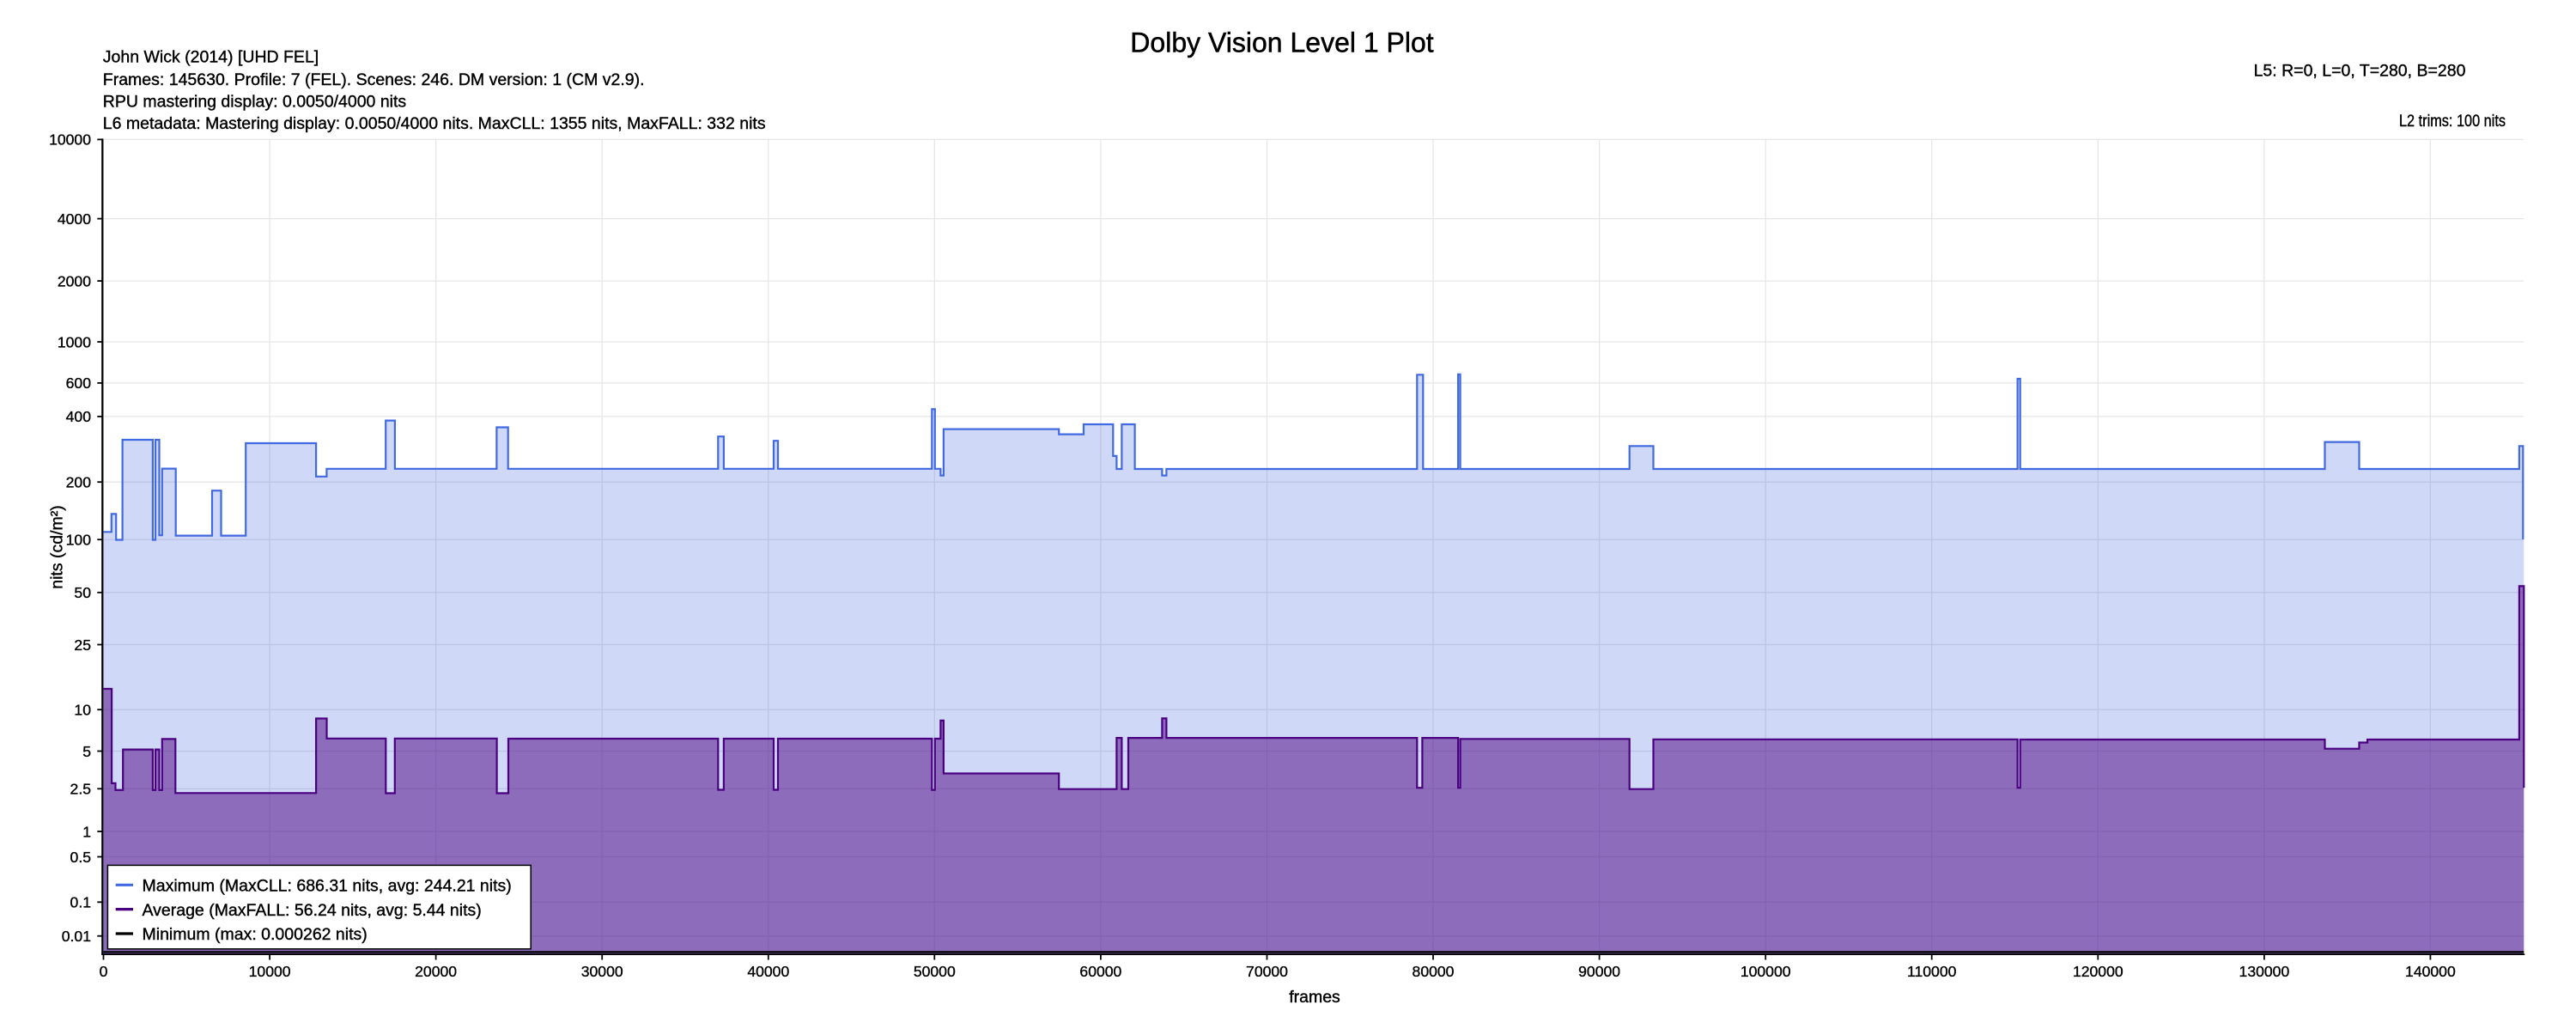  I want to click on svg-text: 110000, so click(1932, 972).